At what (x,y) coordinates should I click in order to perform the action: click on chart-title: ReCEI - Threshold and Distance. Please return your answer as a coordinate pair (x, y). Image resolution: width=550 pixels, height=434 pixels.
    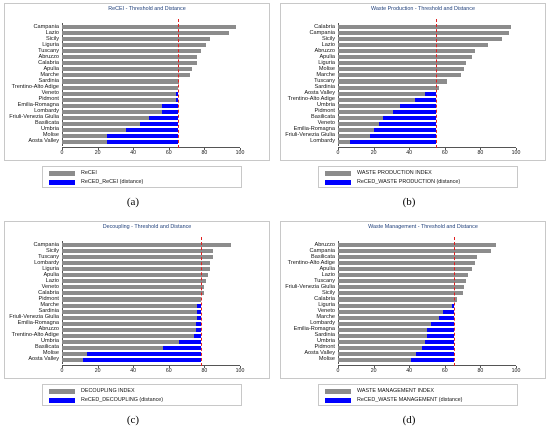
    Looking at the image, I should click on (147, 9).